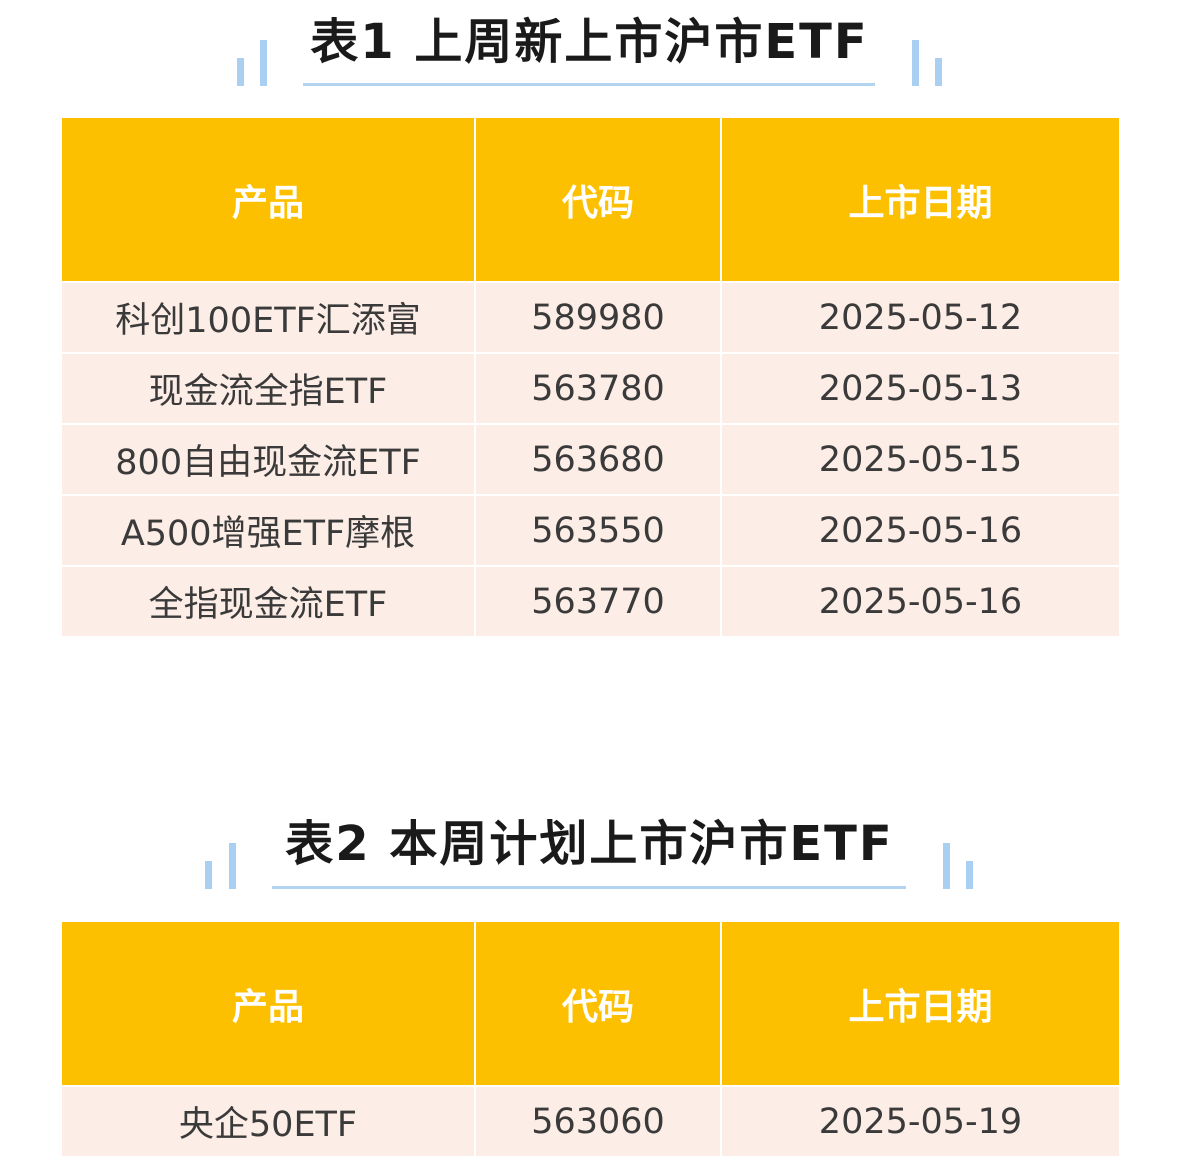  What do you see at coordinates (268, 317) in the screenshot?
I see `table-cell: 科创100ETF汇添富` at bounding box center [268, 317].